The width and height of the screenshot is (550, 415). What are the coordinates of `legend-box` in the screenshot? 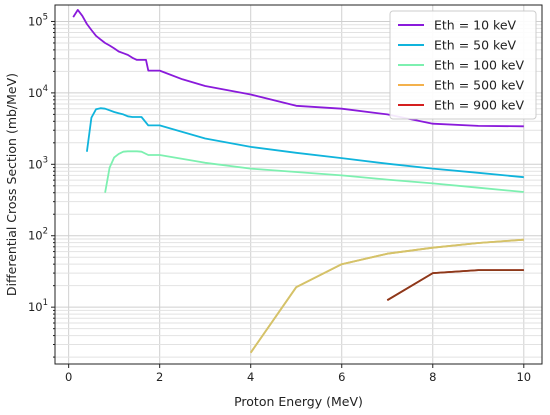 It's located at (463, 65).